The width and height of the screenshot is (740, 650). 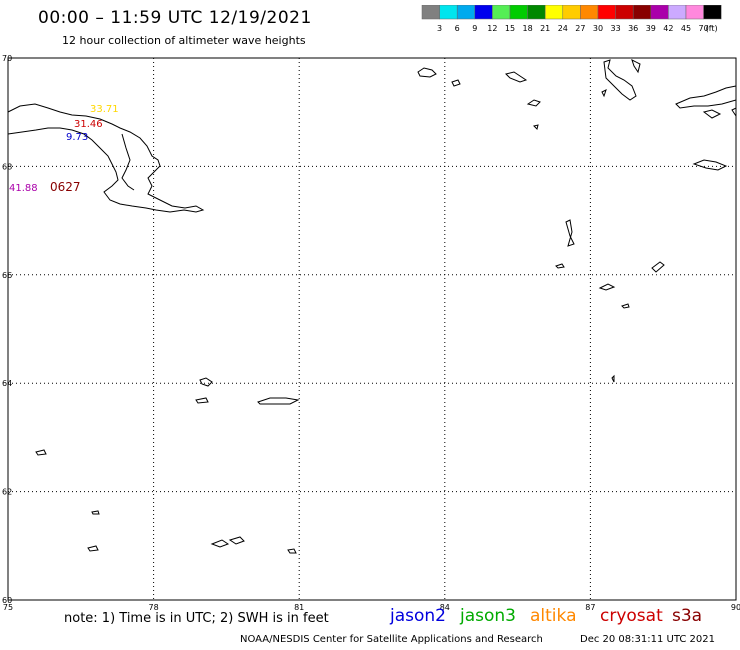 I want to click on sat-s3a: s3a, so click(x=687, y=616).